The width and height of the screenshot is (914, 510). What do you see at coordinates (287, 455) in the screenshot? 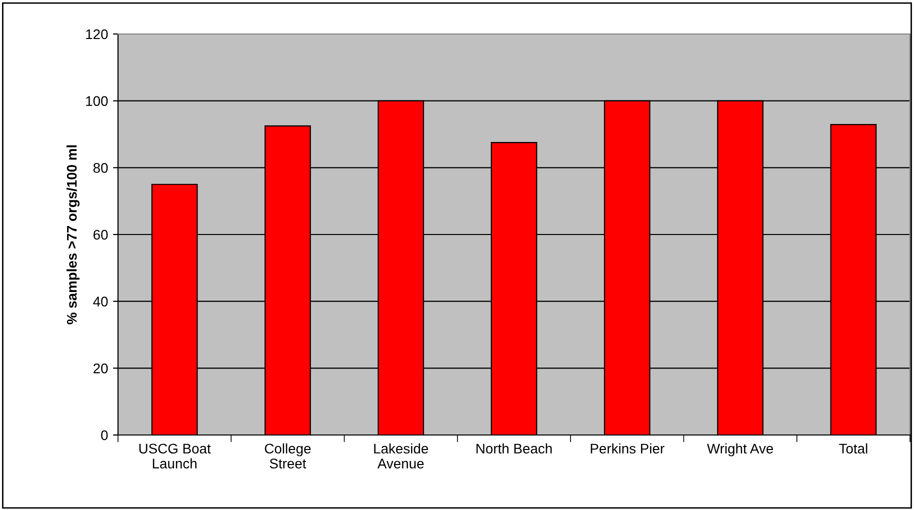
I see `x-tick-label: College Street` at bounding box center [287, 455].